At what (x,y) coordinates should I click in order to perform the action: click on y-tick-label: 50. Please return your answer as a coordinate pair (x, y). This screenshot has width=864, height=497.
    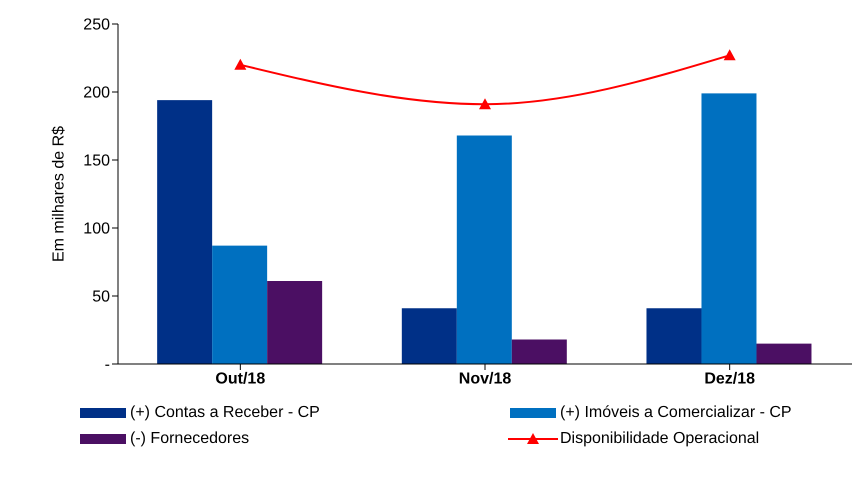
    Looking at the image, I should click on (101, 297).